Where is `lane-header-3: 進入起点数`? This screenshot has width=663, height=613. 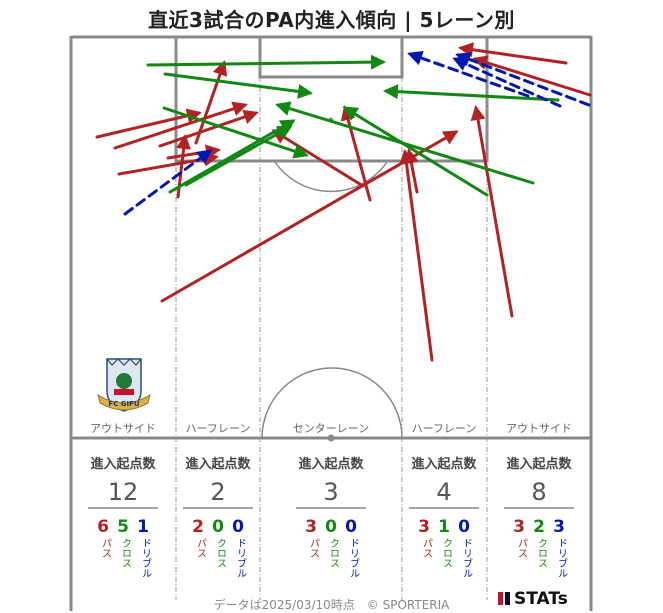 lane-header-3: 進入起点数 is located at coordinates (331, 464).